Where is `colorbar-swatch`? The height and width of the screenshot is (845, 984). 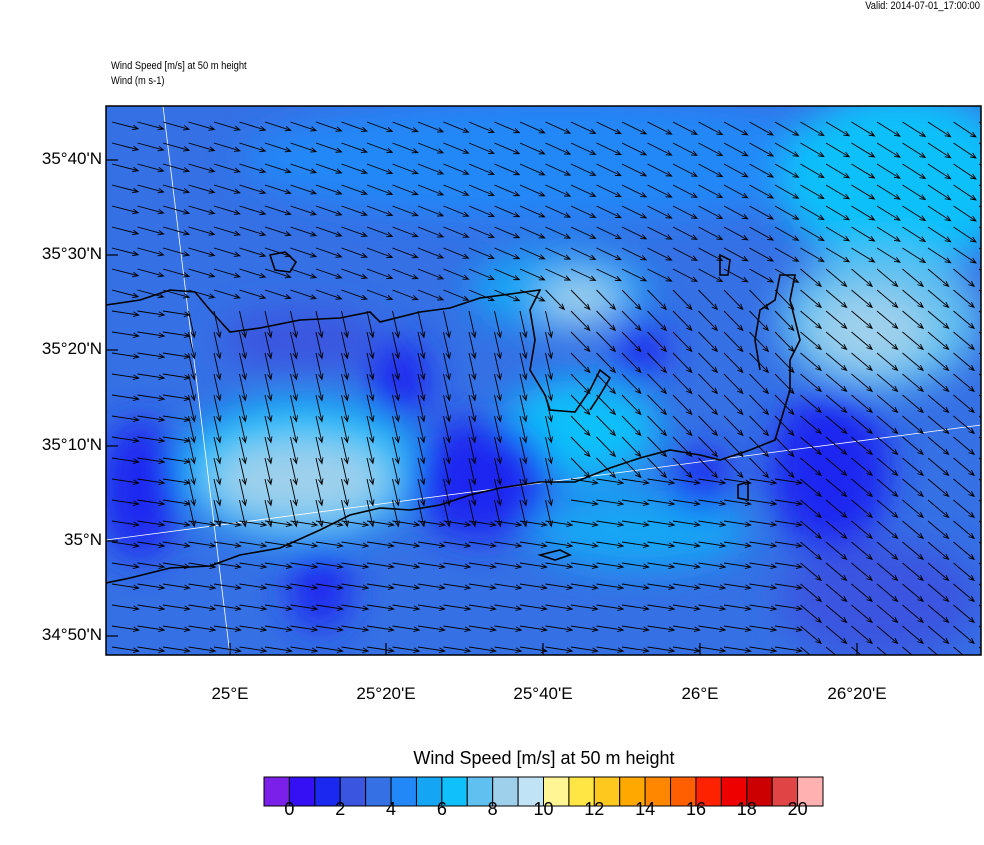 colorbar-swatch is located at coordinates (302, 791).